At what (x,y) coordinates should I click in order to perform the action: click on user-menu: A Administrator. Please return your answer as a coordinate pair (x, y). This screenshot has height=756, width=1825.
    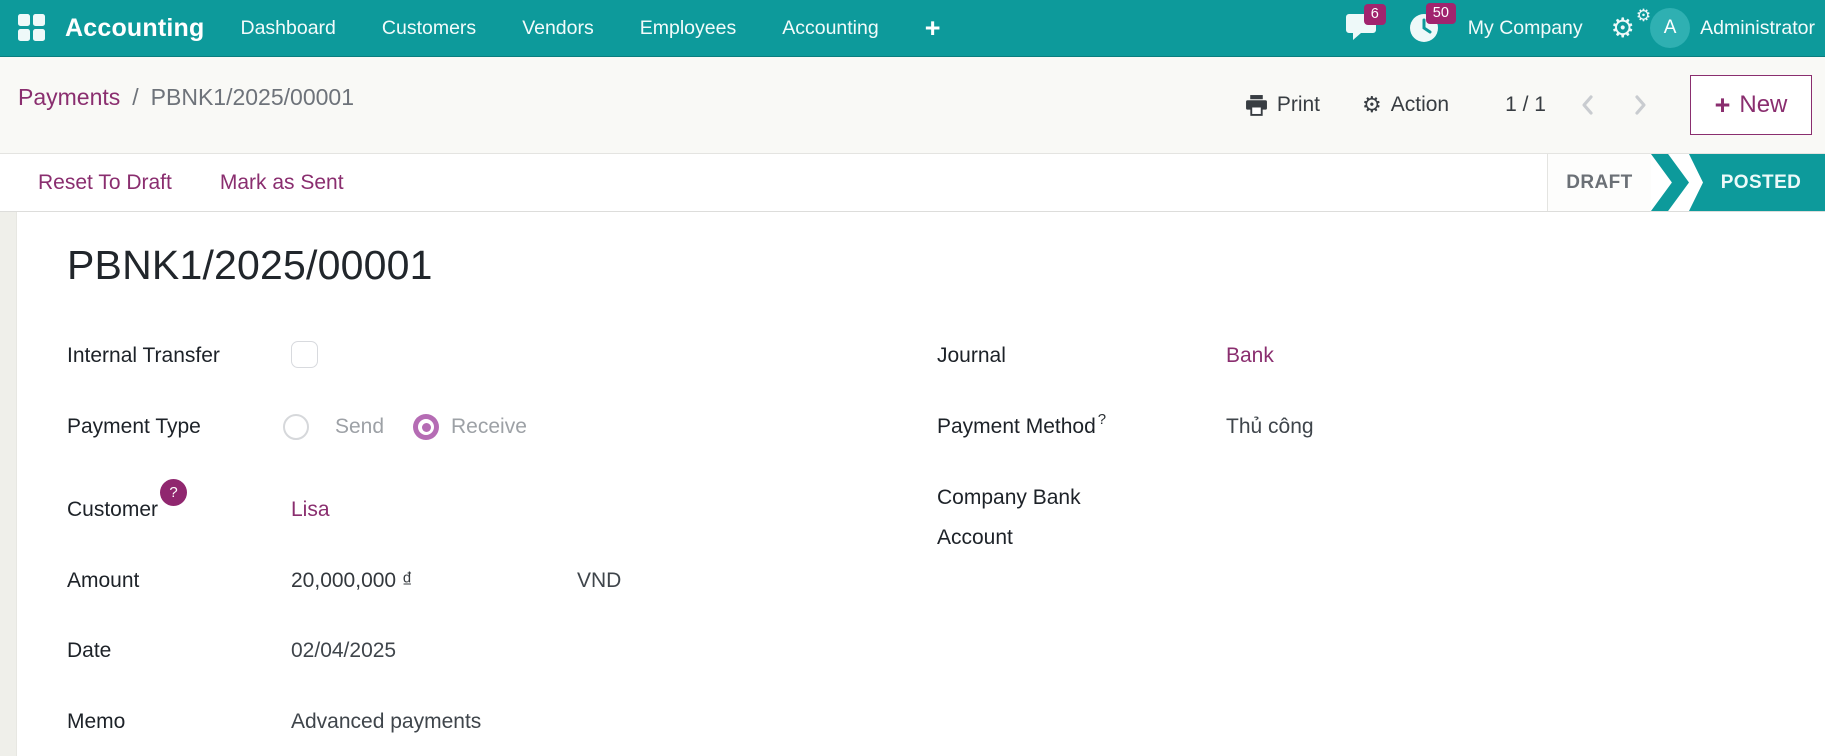
    Looking at the image, I should click on (1732, 28).